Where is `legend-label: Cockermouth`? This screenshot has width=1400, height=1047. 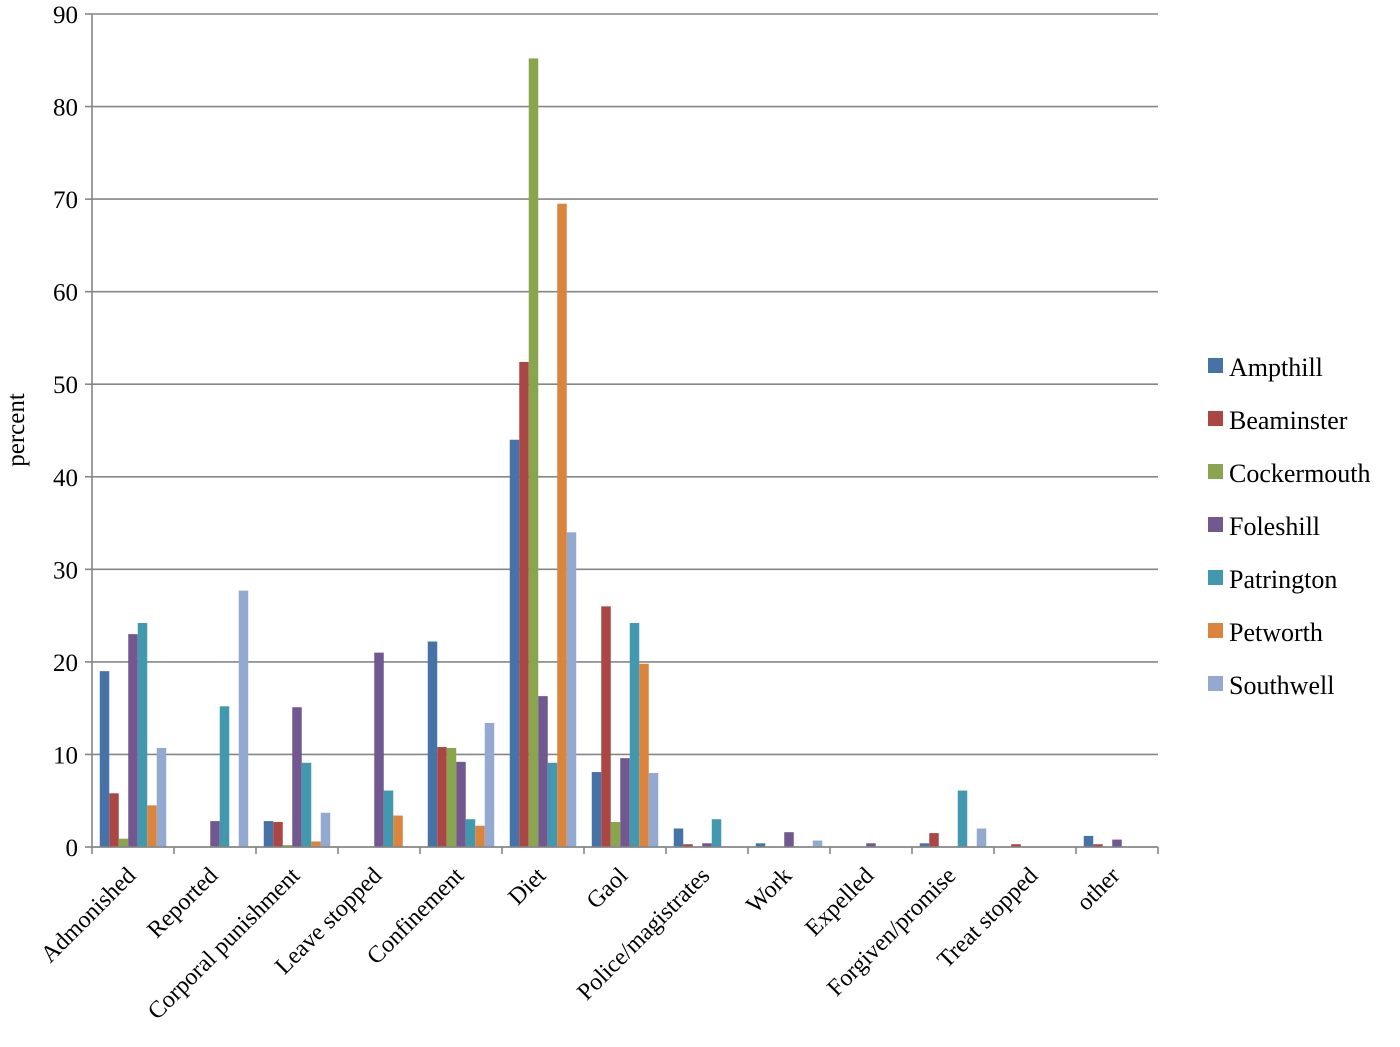
legend-label: Cockermouth is located at coordinates (1300, 473).